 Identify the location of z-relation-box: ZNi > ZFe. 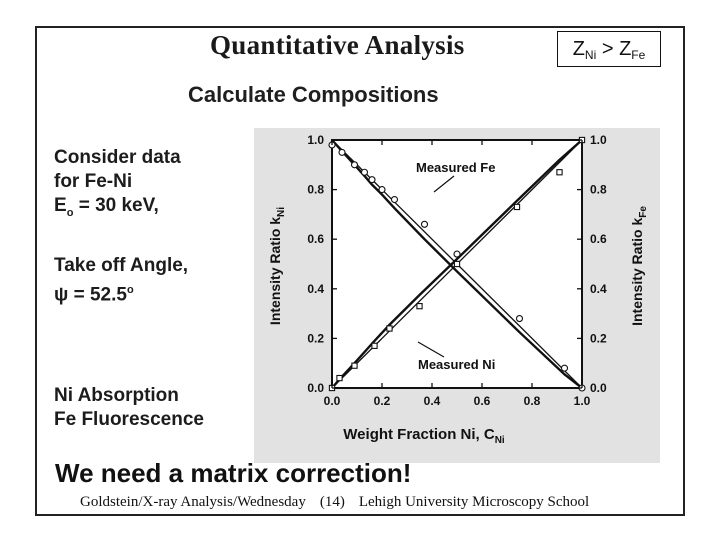
(609, 49).